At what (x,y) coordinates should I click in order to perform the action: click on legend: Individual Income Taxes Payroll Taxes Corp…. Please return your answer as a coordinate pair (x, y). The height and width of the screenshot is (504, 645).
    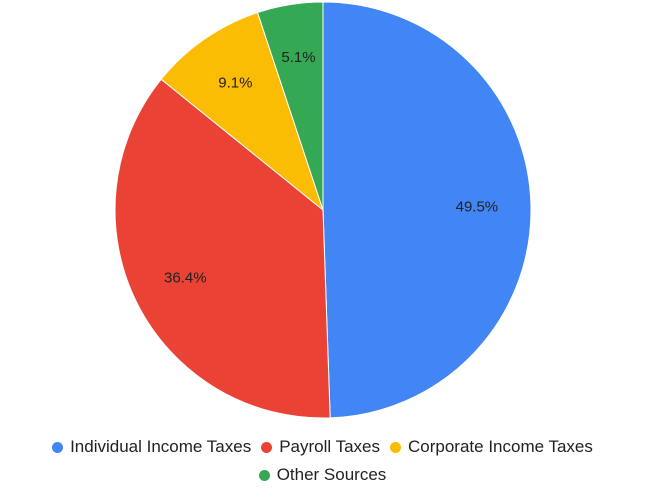
    Looking at the image, I should click on (322, 461).